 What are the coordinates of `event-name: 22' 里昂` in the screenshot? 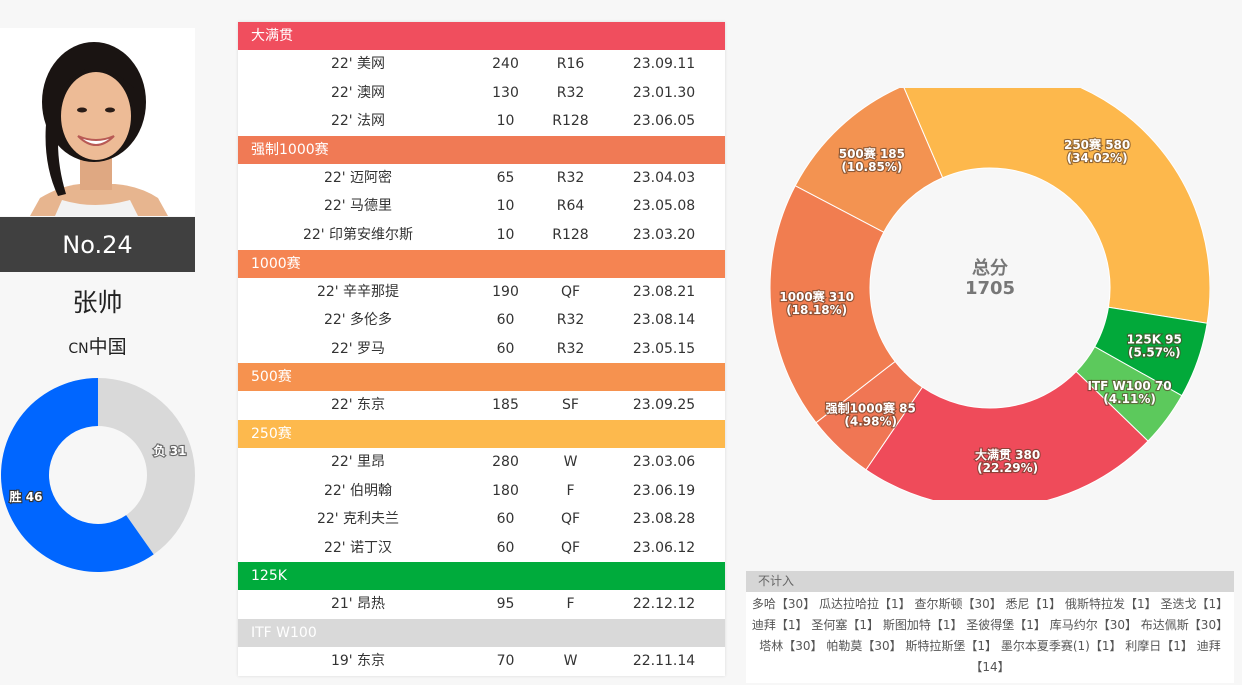 It's located at (358, 461).